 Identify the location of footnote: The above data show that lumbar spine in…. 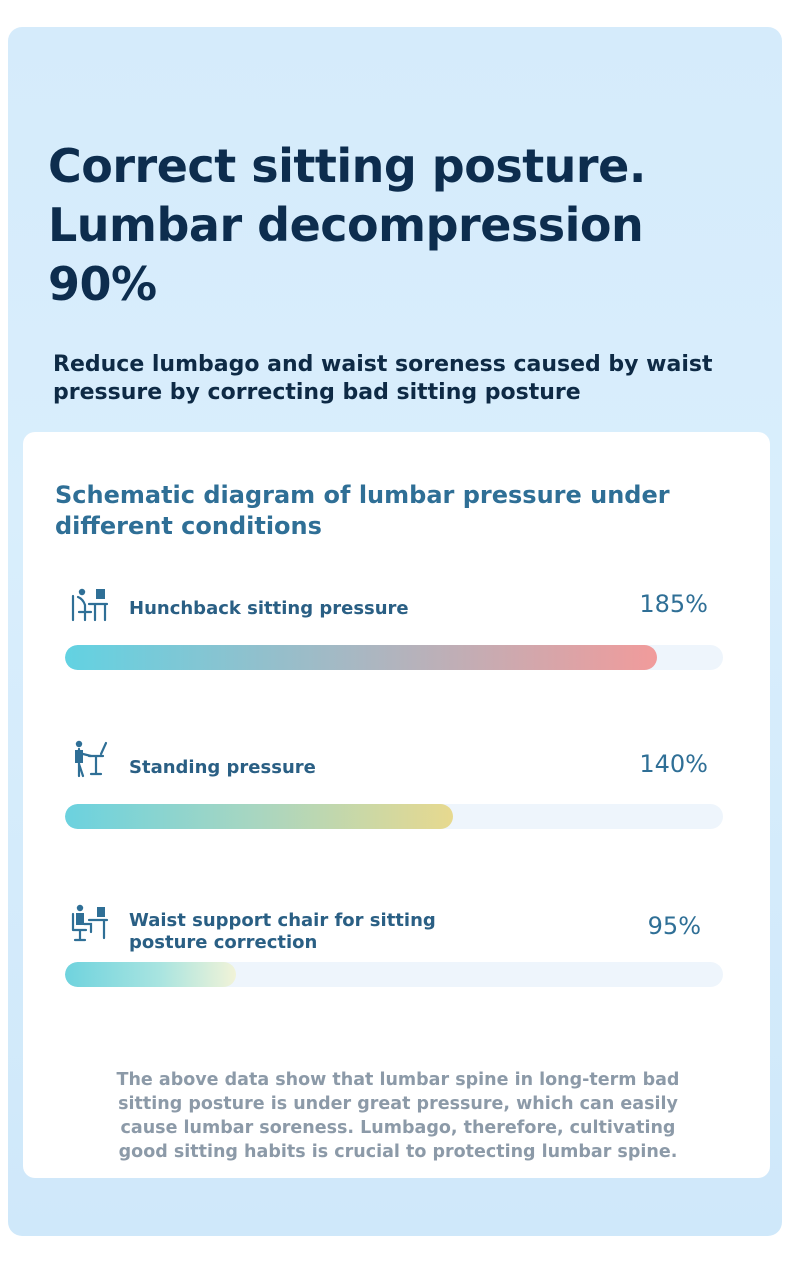
(398, 1116).